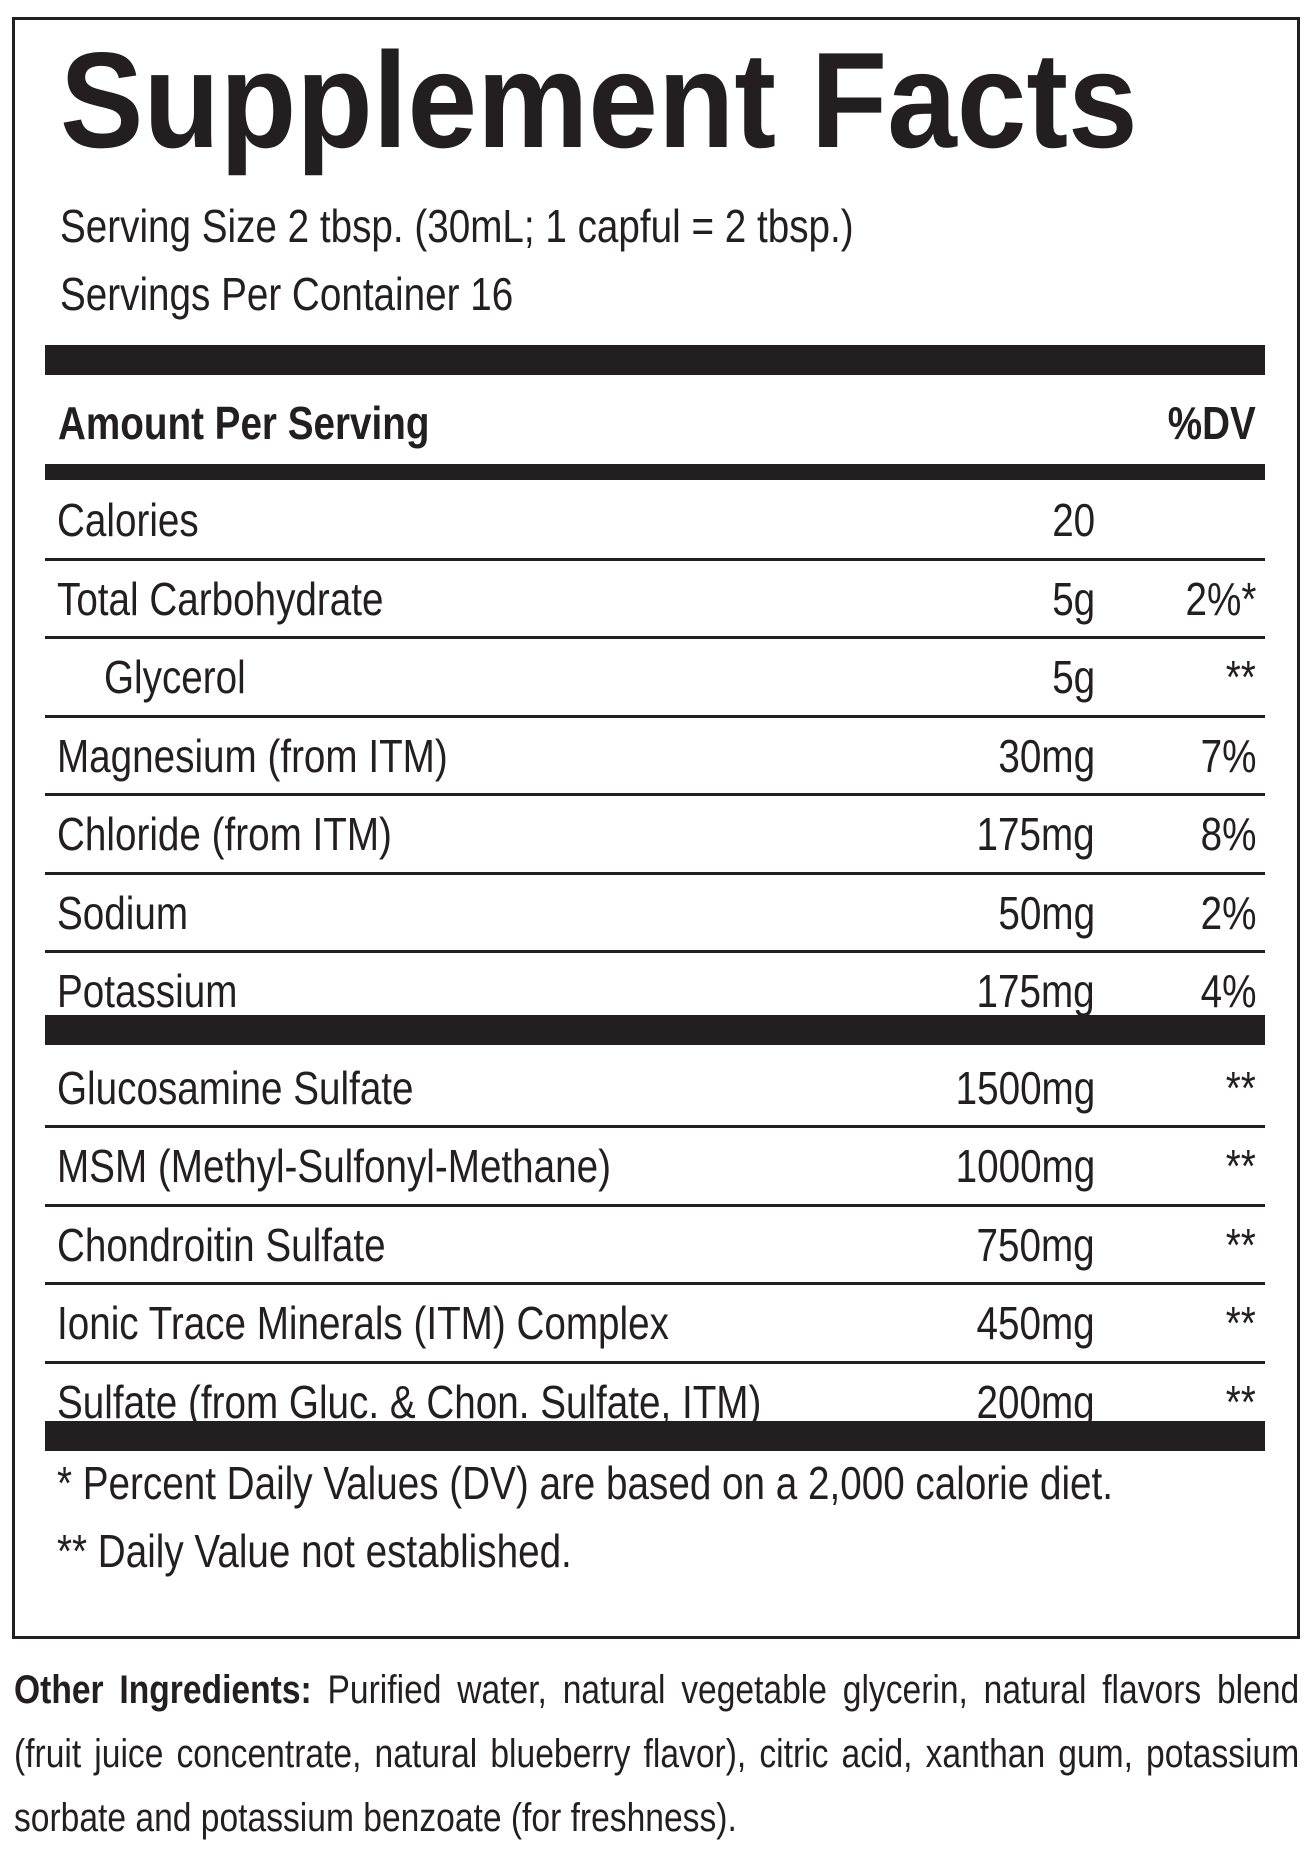 This screenshot has height=1864, width=1310. I want to click on row-amount: 50mg, so click(1046, 912).